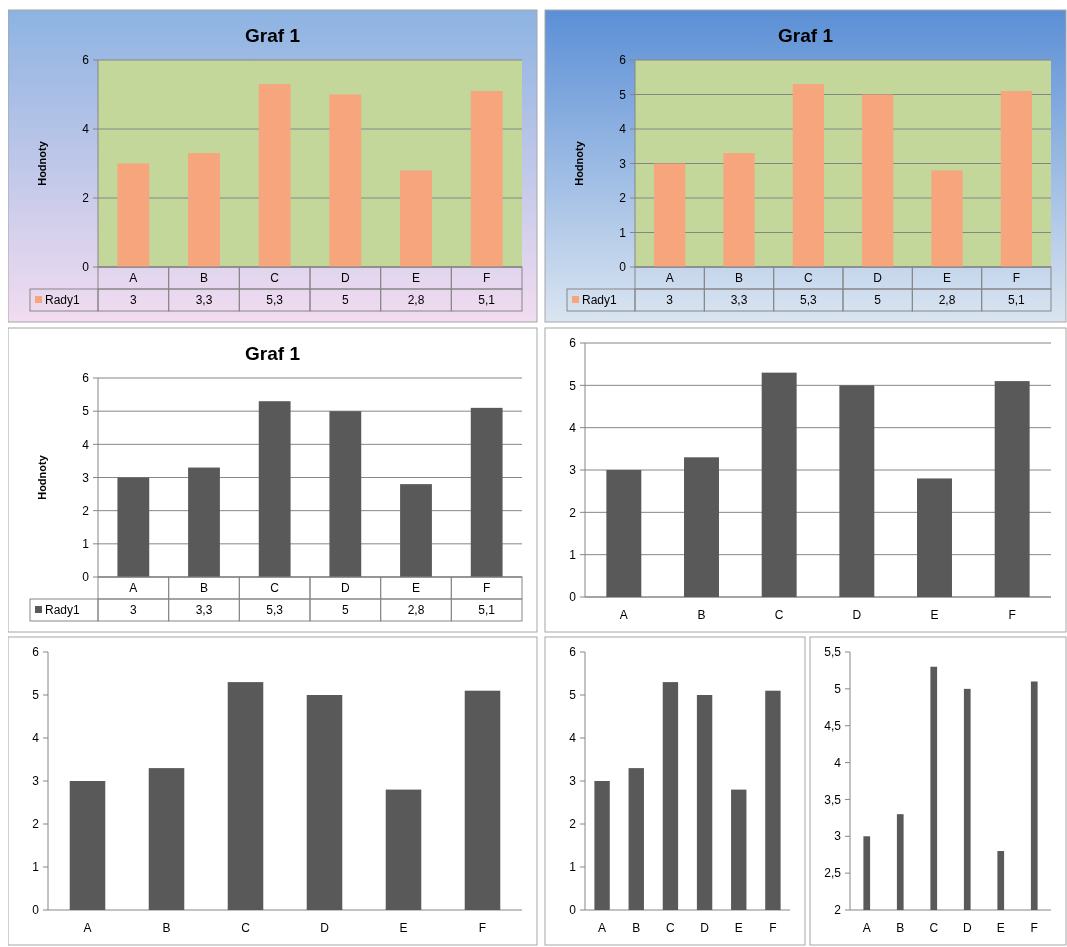  I want to click on y-tick-label: 3, so click(86, 477).